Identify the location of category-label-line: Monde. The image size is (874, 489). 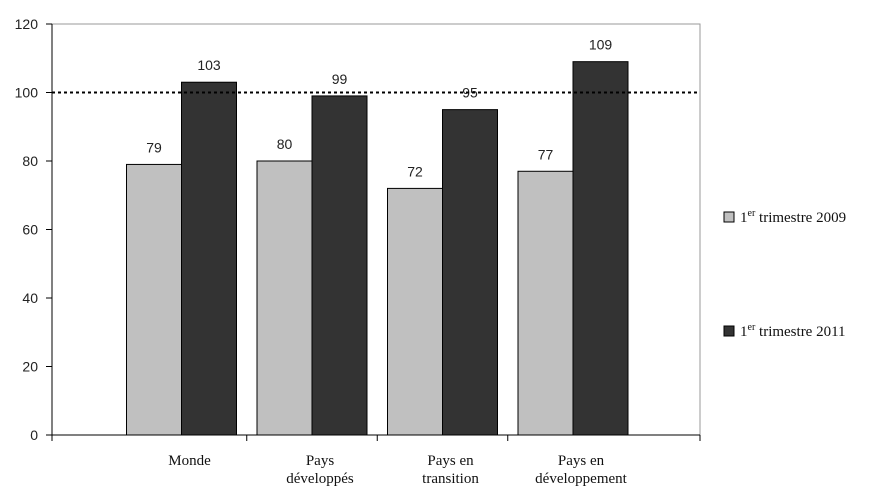
(189, 461).